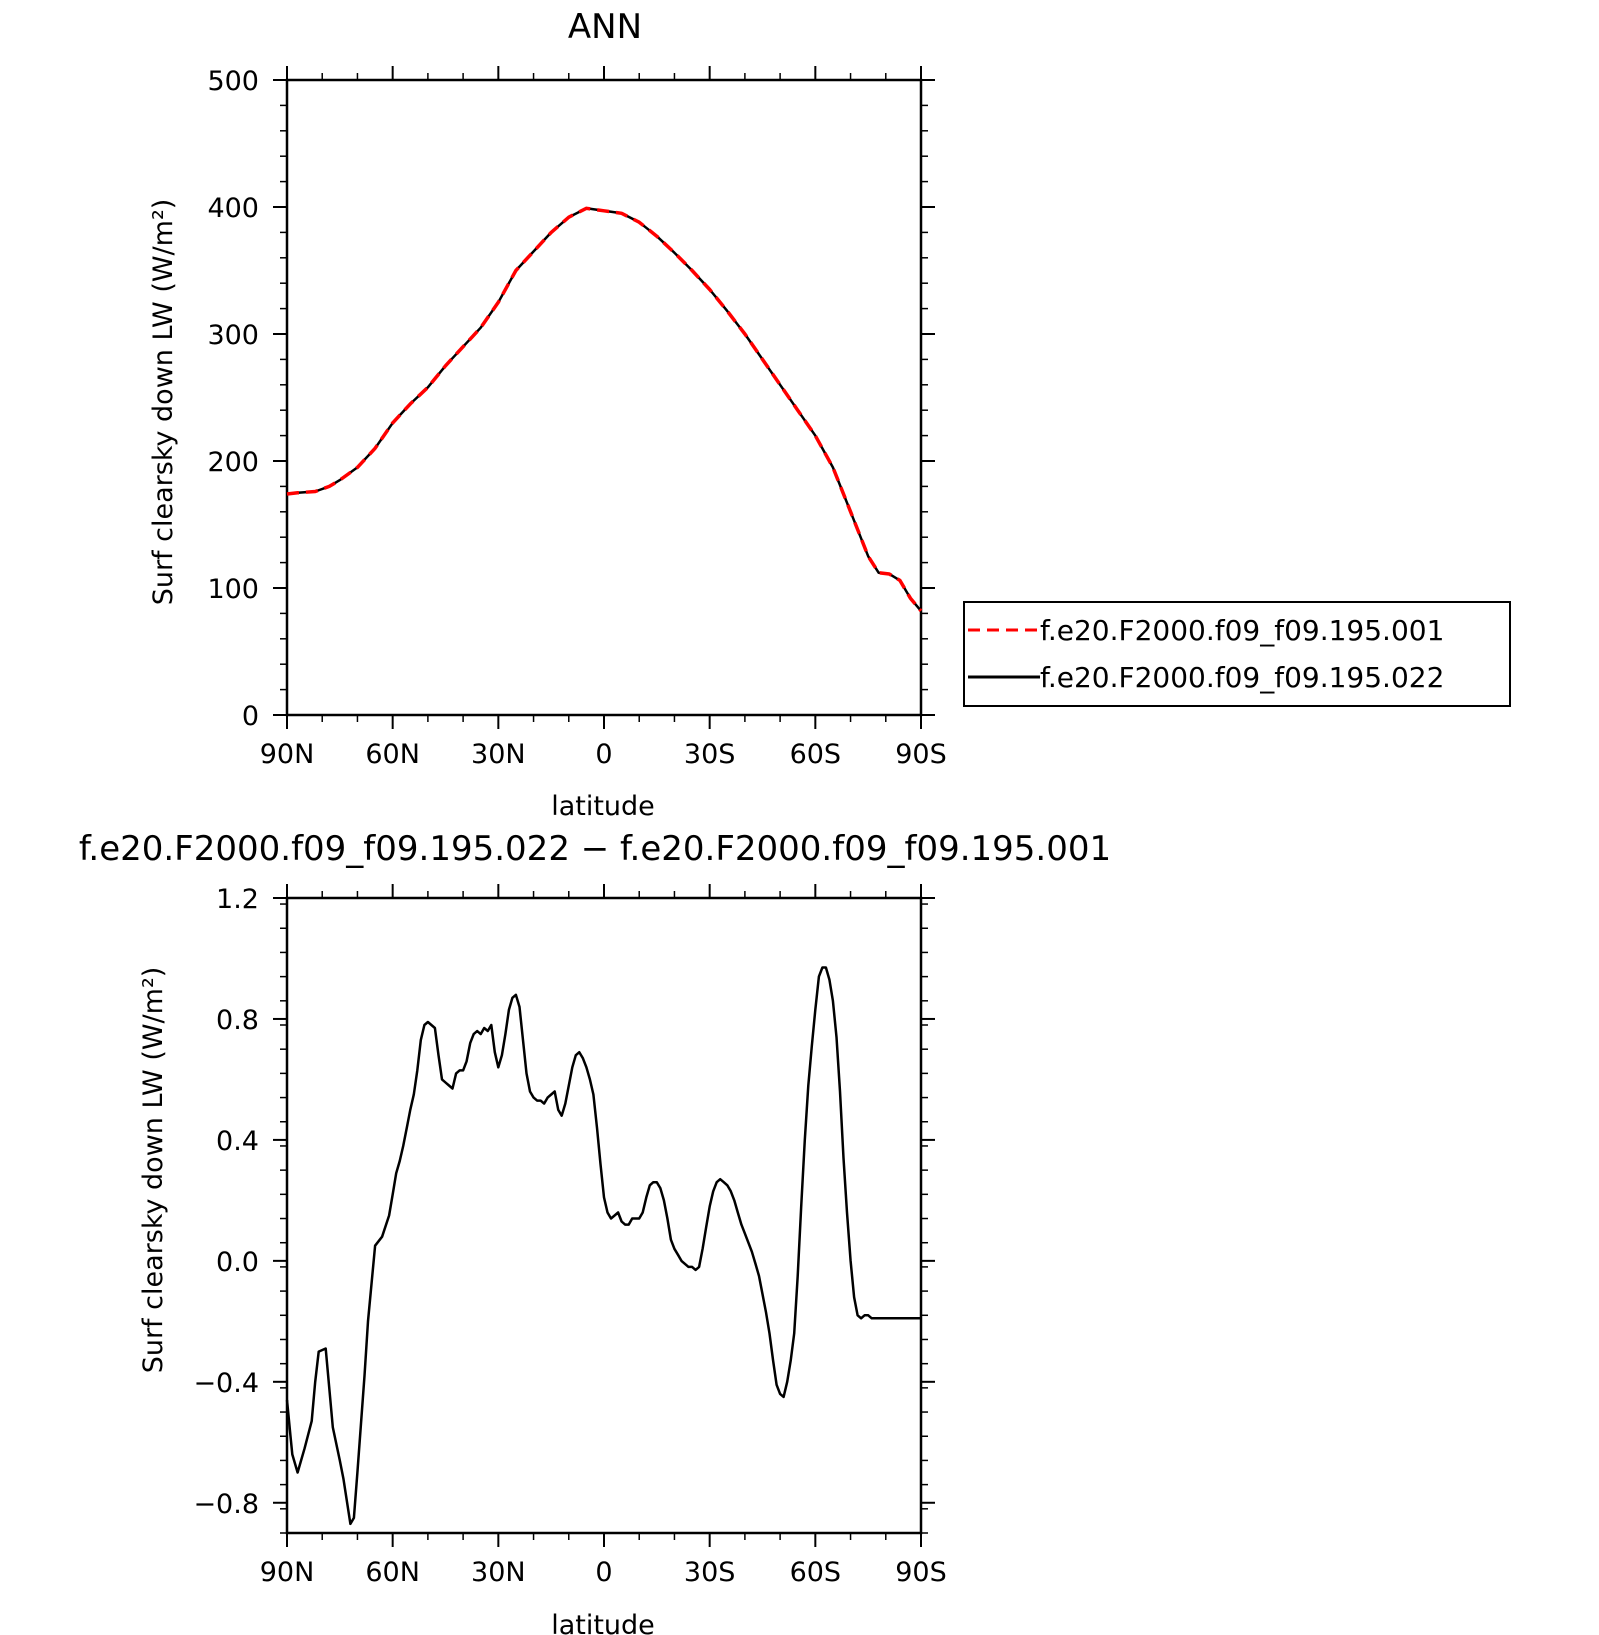 The image size is (1599, 1635). What do you see at coordinates (233, 208) in the screenshot?
I see `y-tick-label: 400` at bounding box center [233, 208].